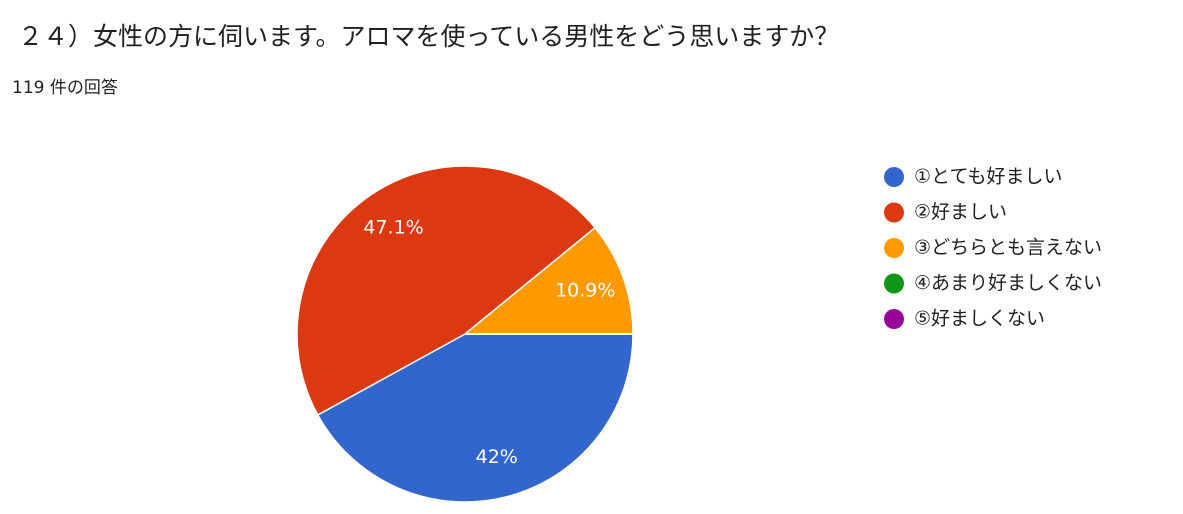 This screenshot has width=1183, height=514. Describe the element at coordinates (979, 319) in the screenshot. I see `legend-label: ⑤好ましくない` at that location.